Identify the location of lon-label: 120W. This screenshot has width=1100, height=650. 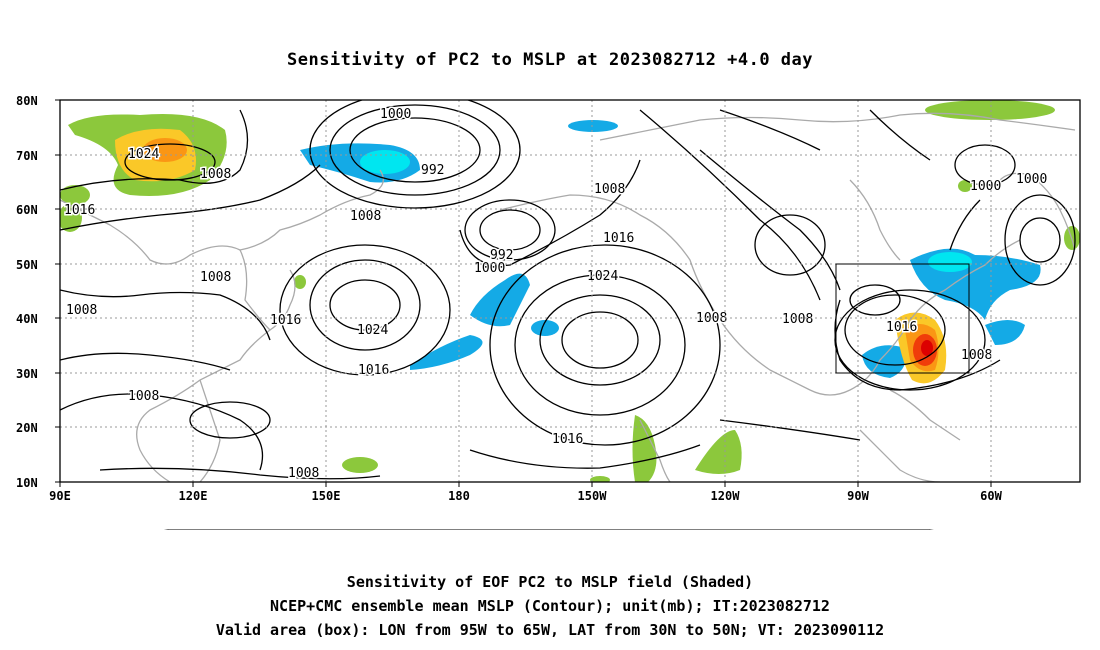
(726, 496).